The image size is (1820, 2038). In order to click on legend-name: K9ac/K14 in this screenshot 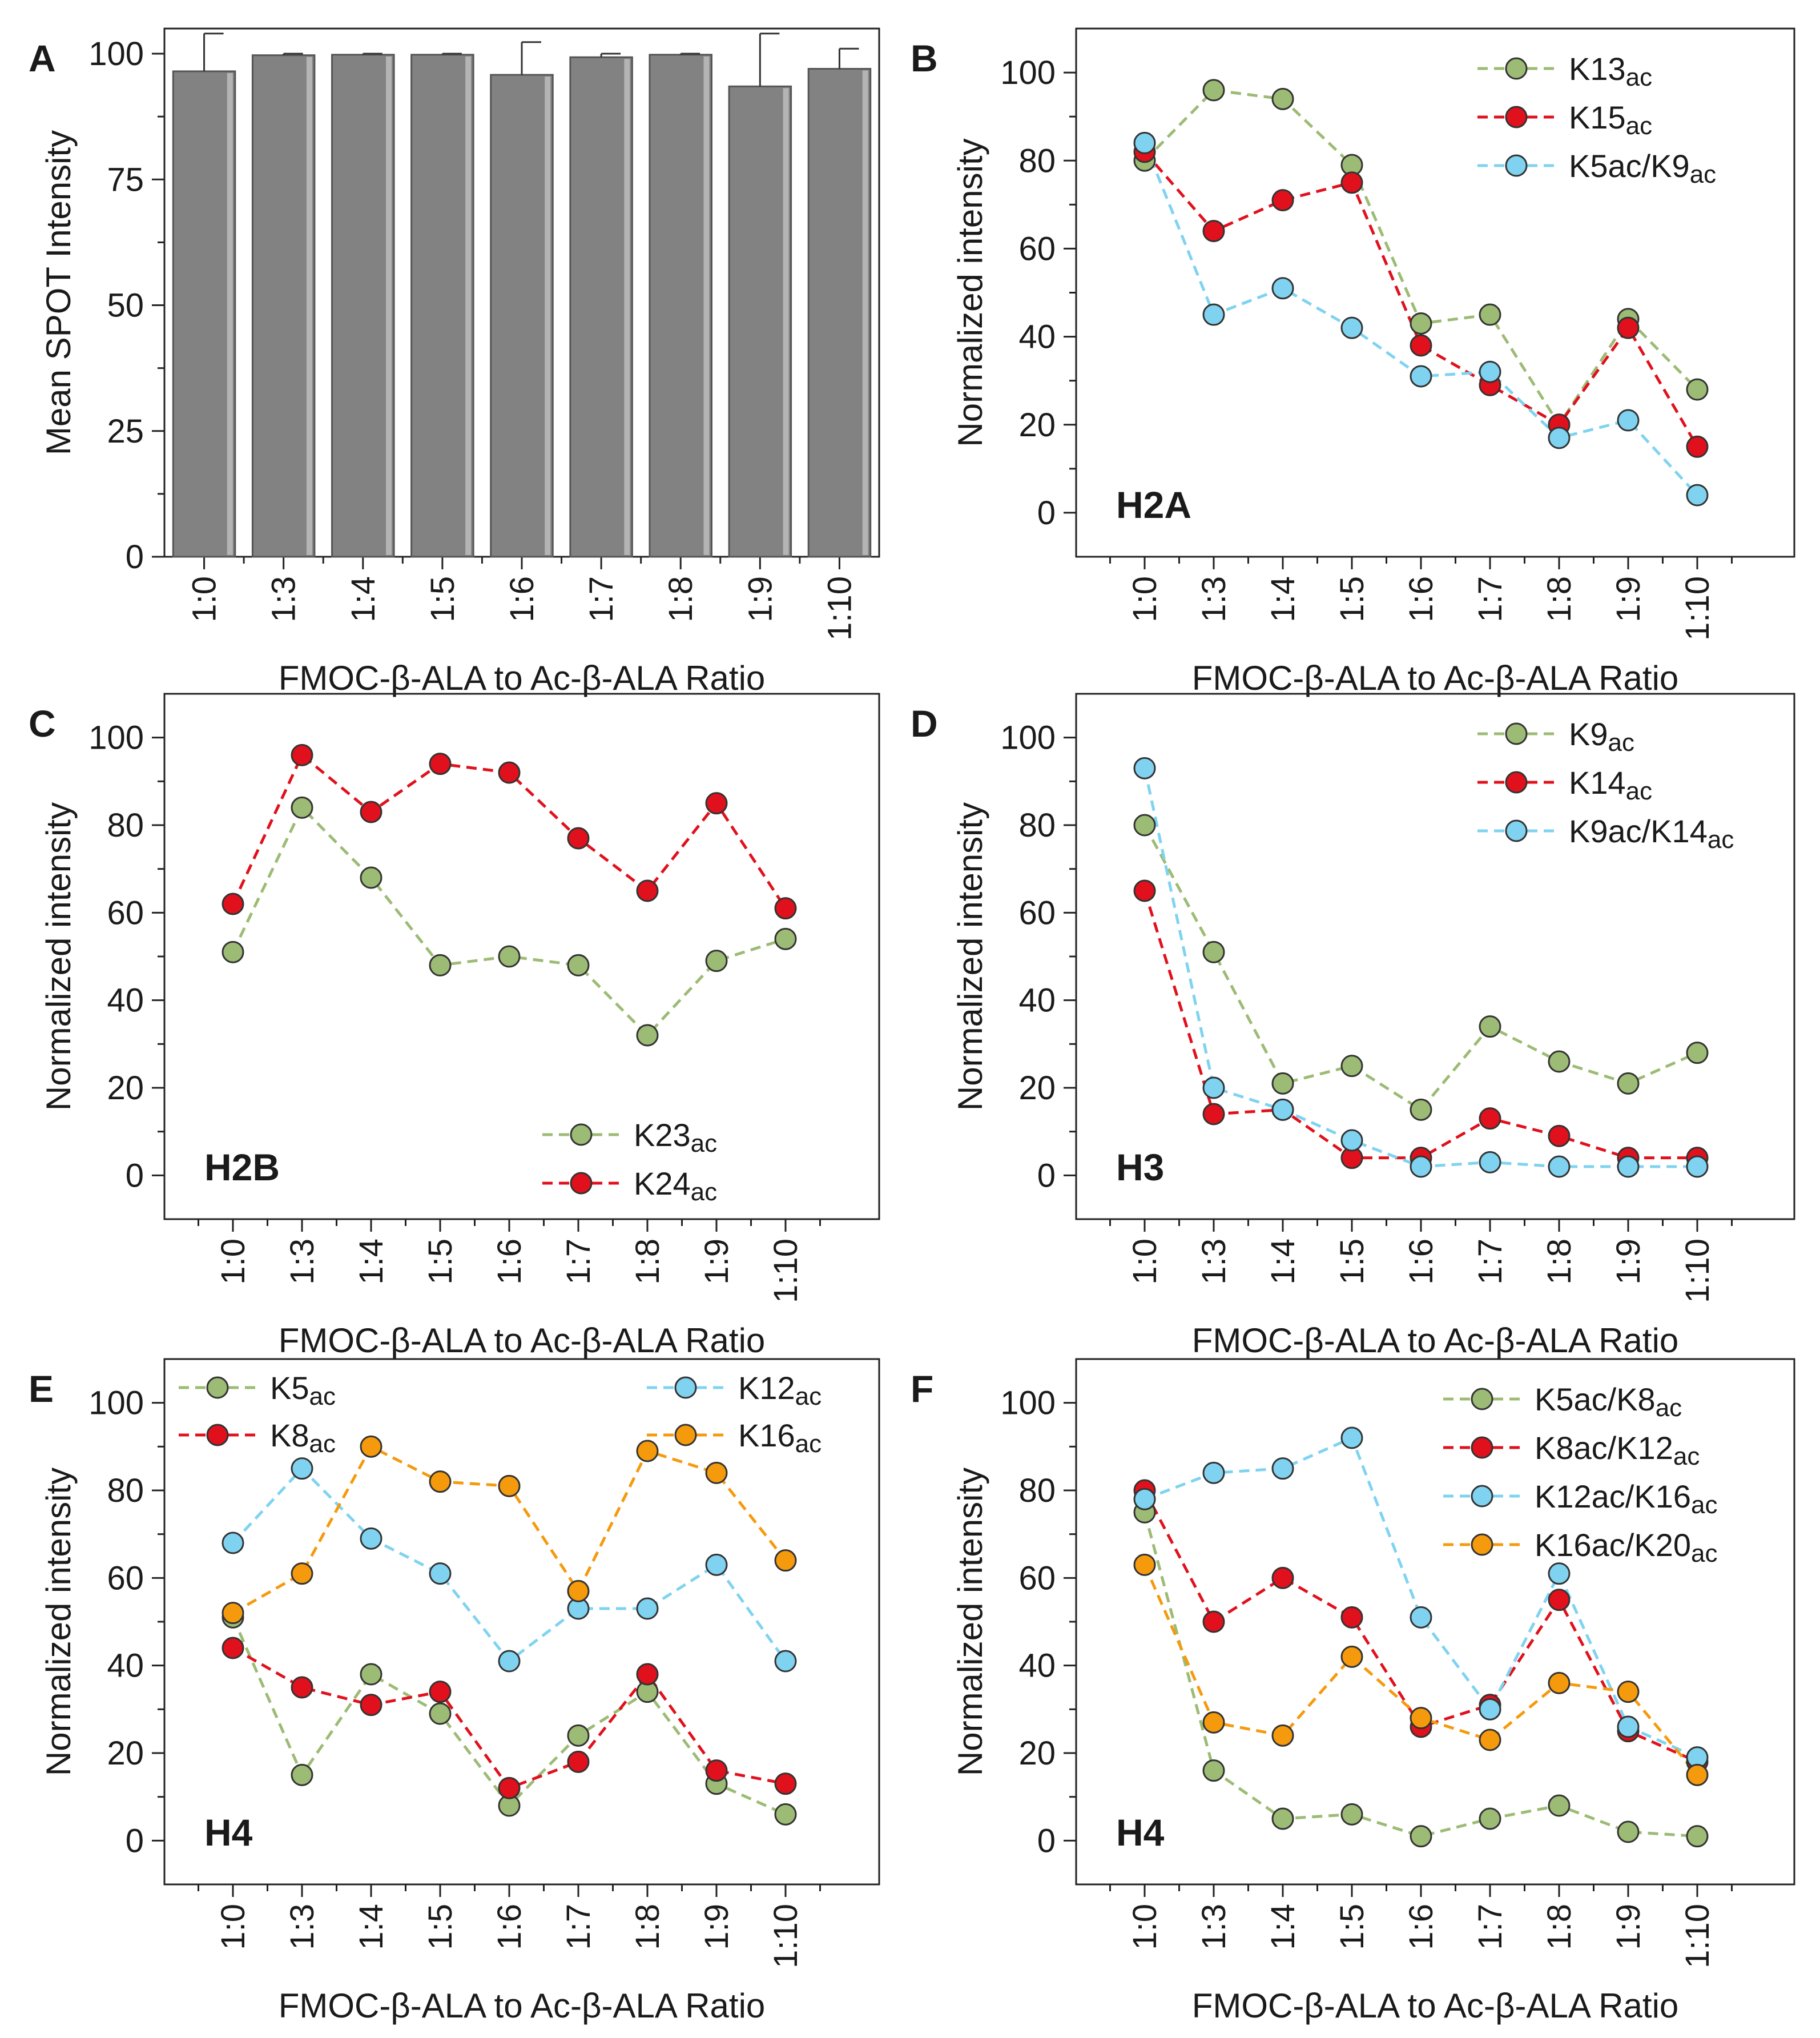, I will do `click(1638, 831)`.